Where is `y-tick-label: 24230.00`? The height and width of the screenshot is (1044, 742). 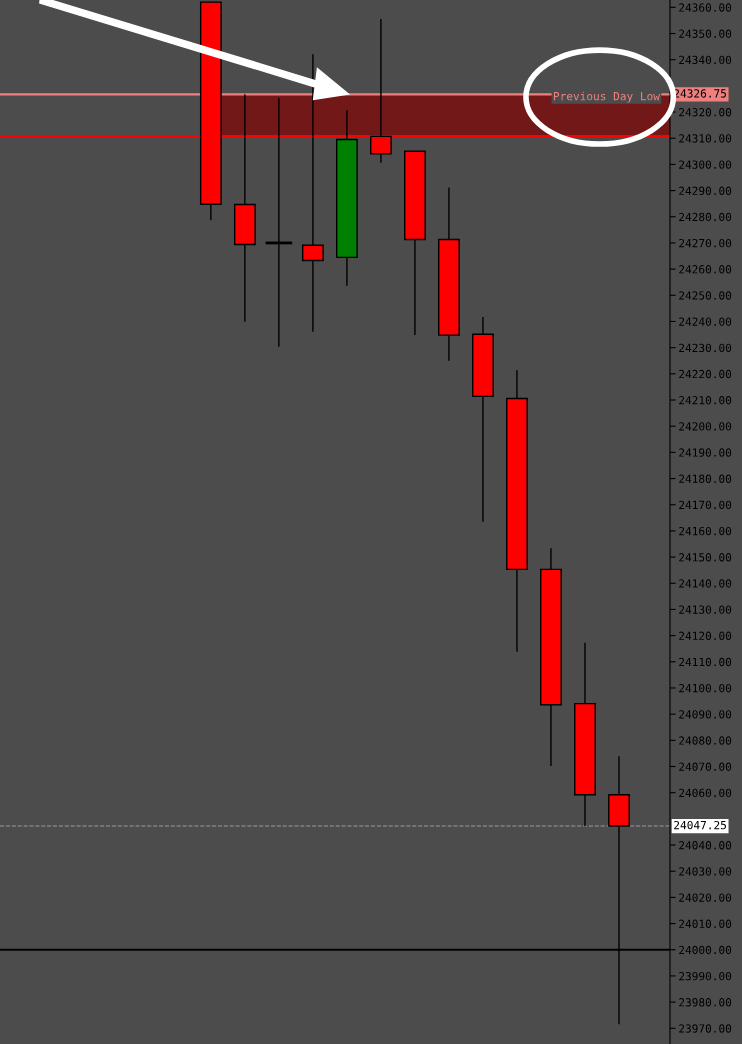 y-tick-label: 24230.00 is located at coordinates (705, 348).